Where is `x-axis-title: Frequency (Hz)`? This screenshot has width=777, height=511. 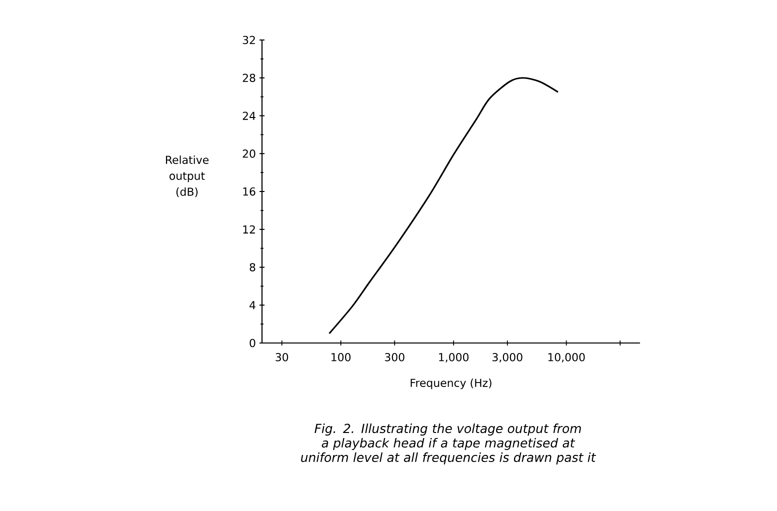
x-axis-title: Frequency (Hz) is located at coordinates (451, 384).